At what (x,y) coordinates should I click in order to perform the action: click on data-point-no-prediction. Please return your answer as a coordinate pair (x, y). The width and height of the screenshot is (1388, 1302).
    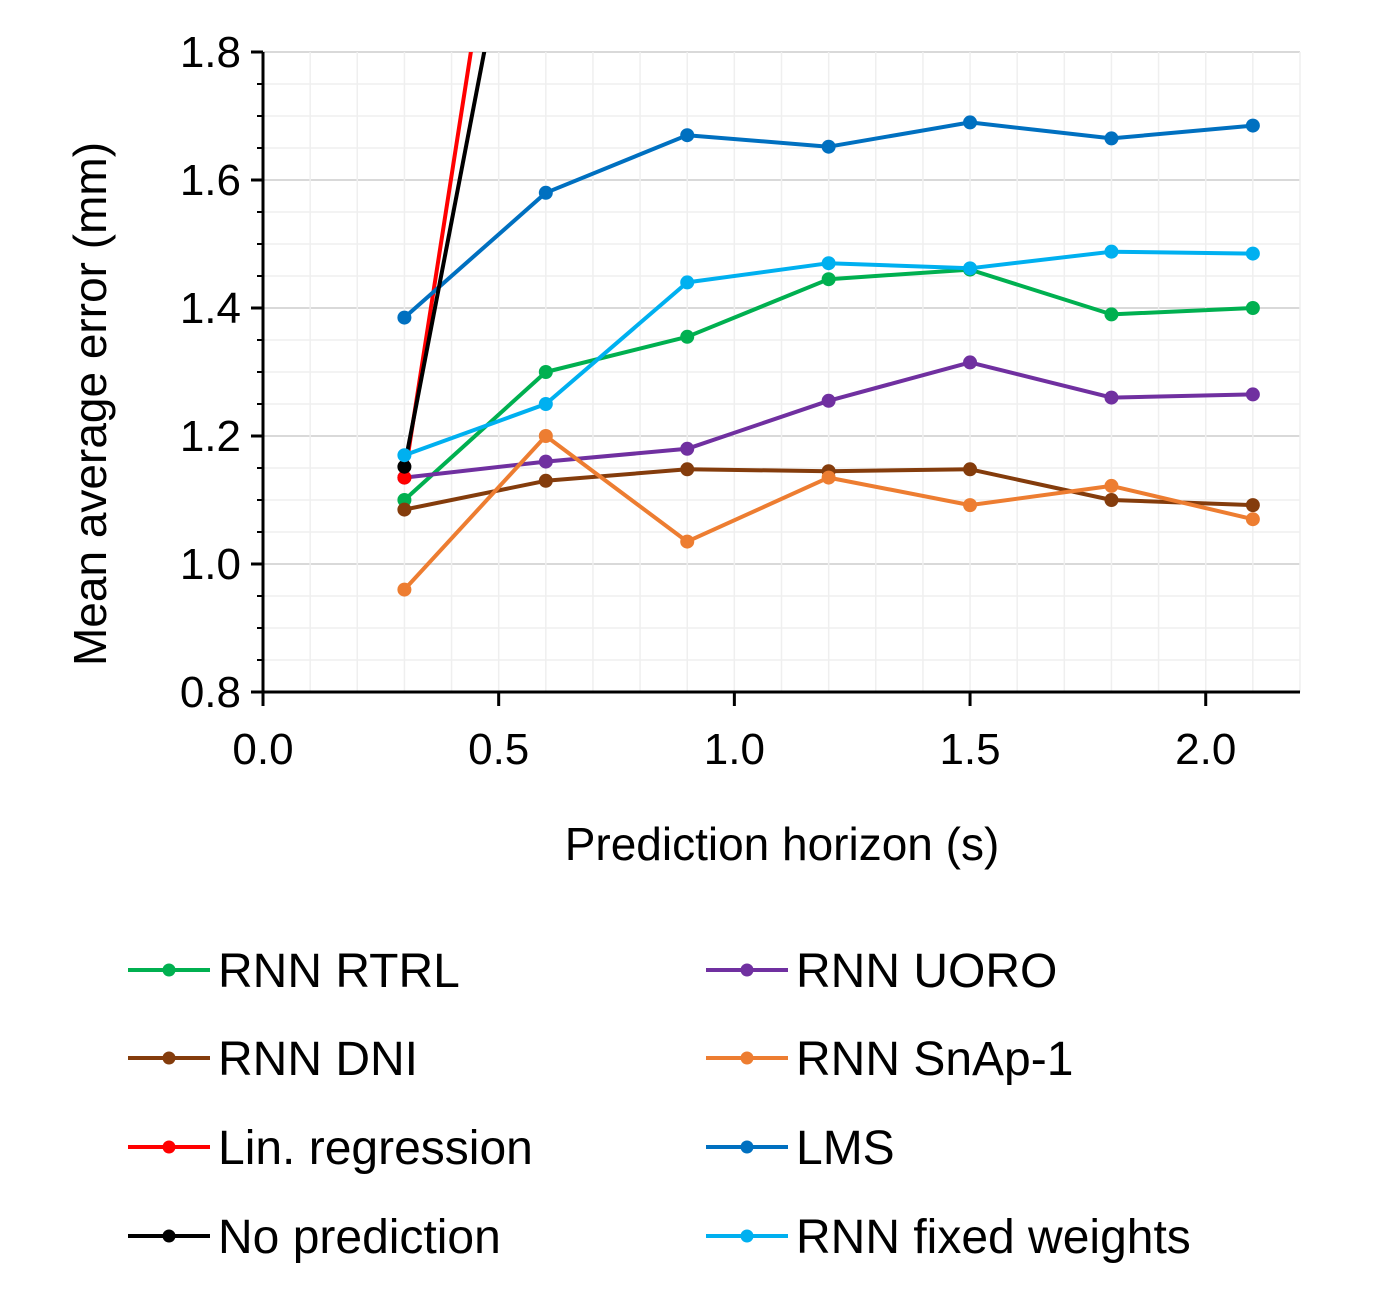
    Looking at the image, I should click on (404, 466).